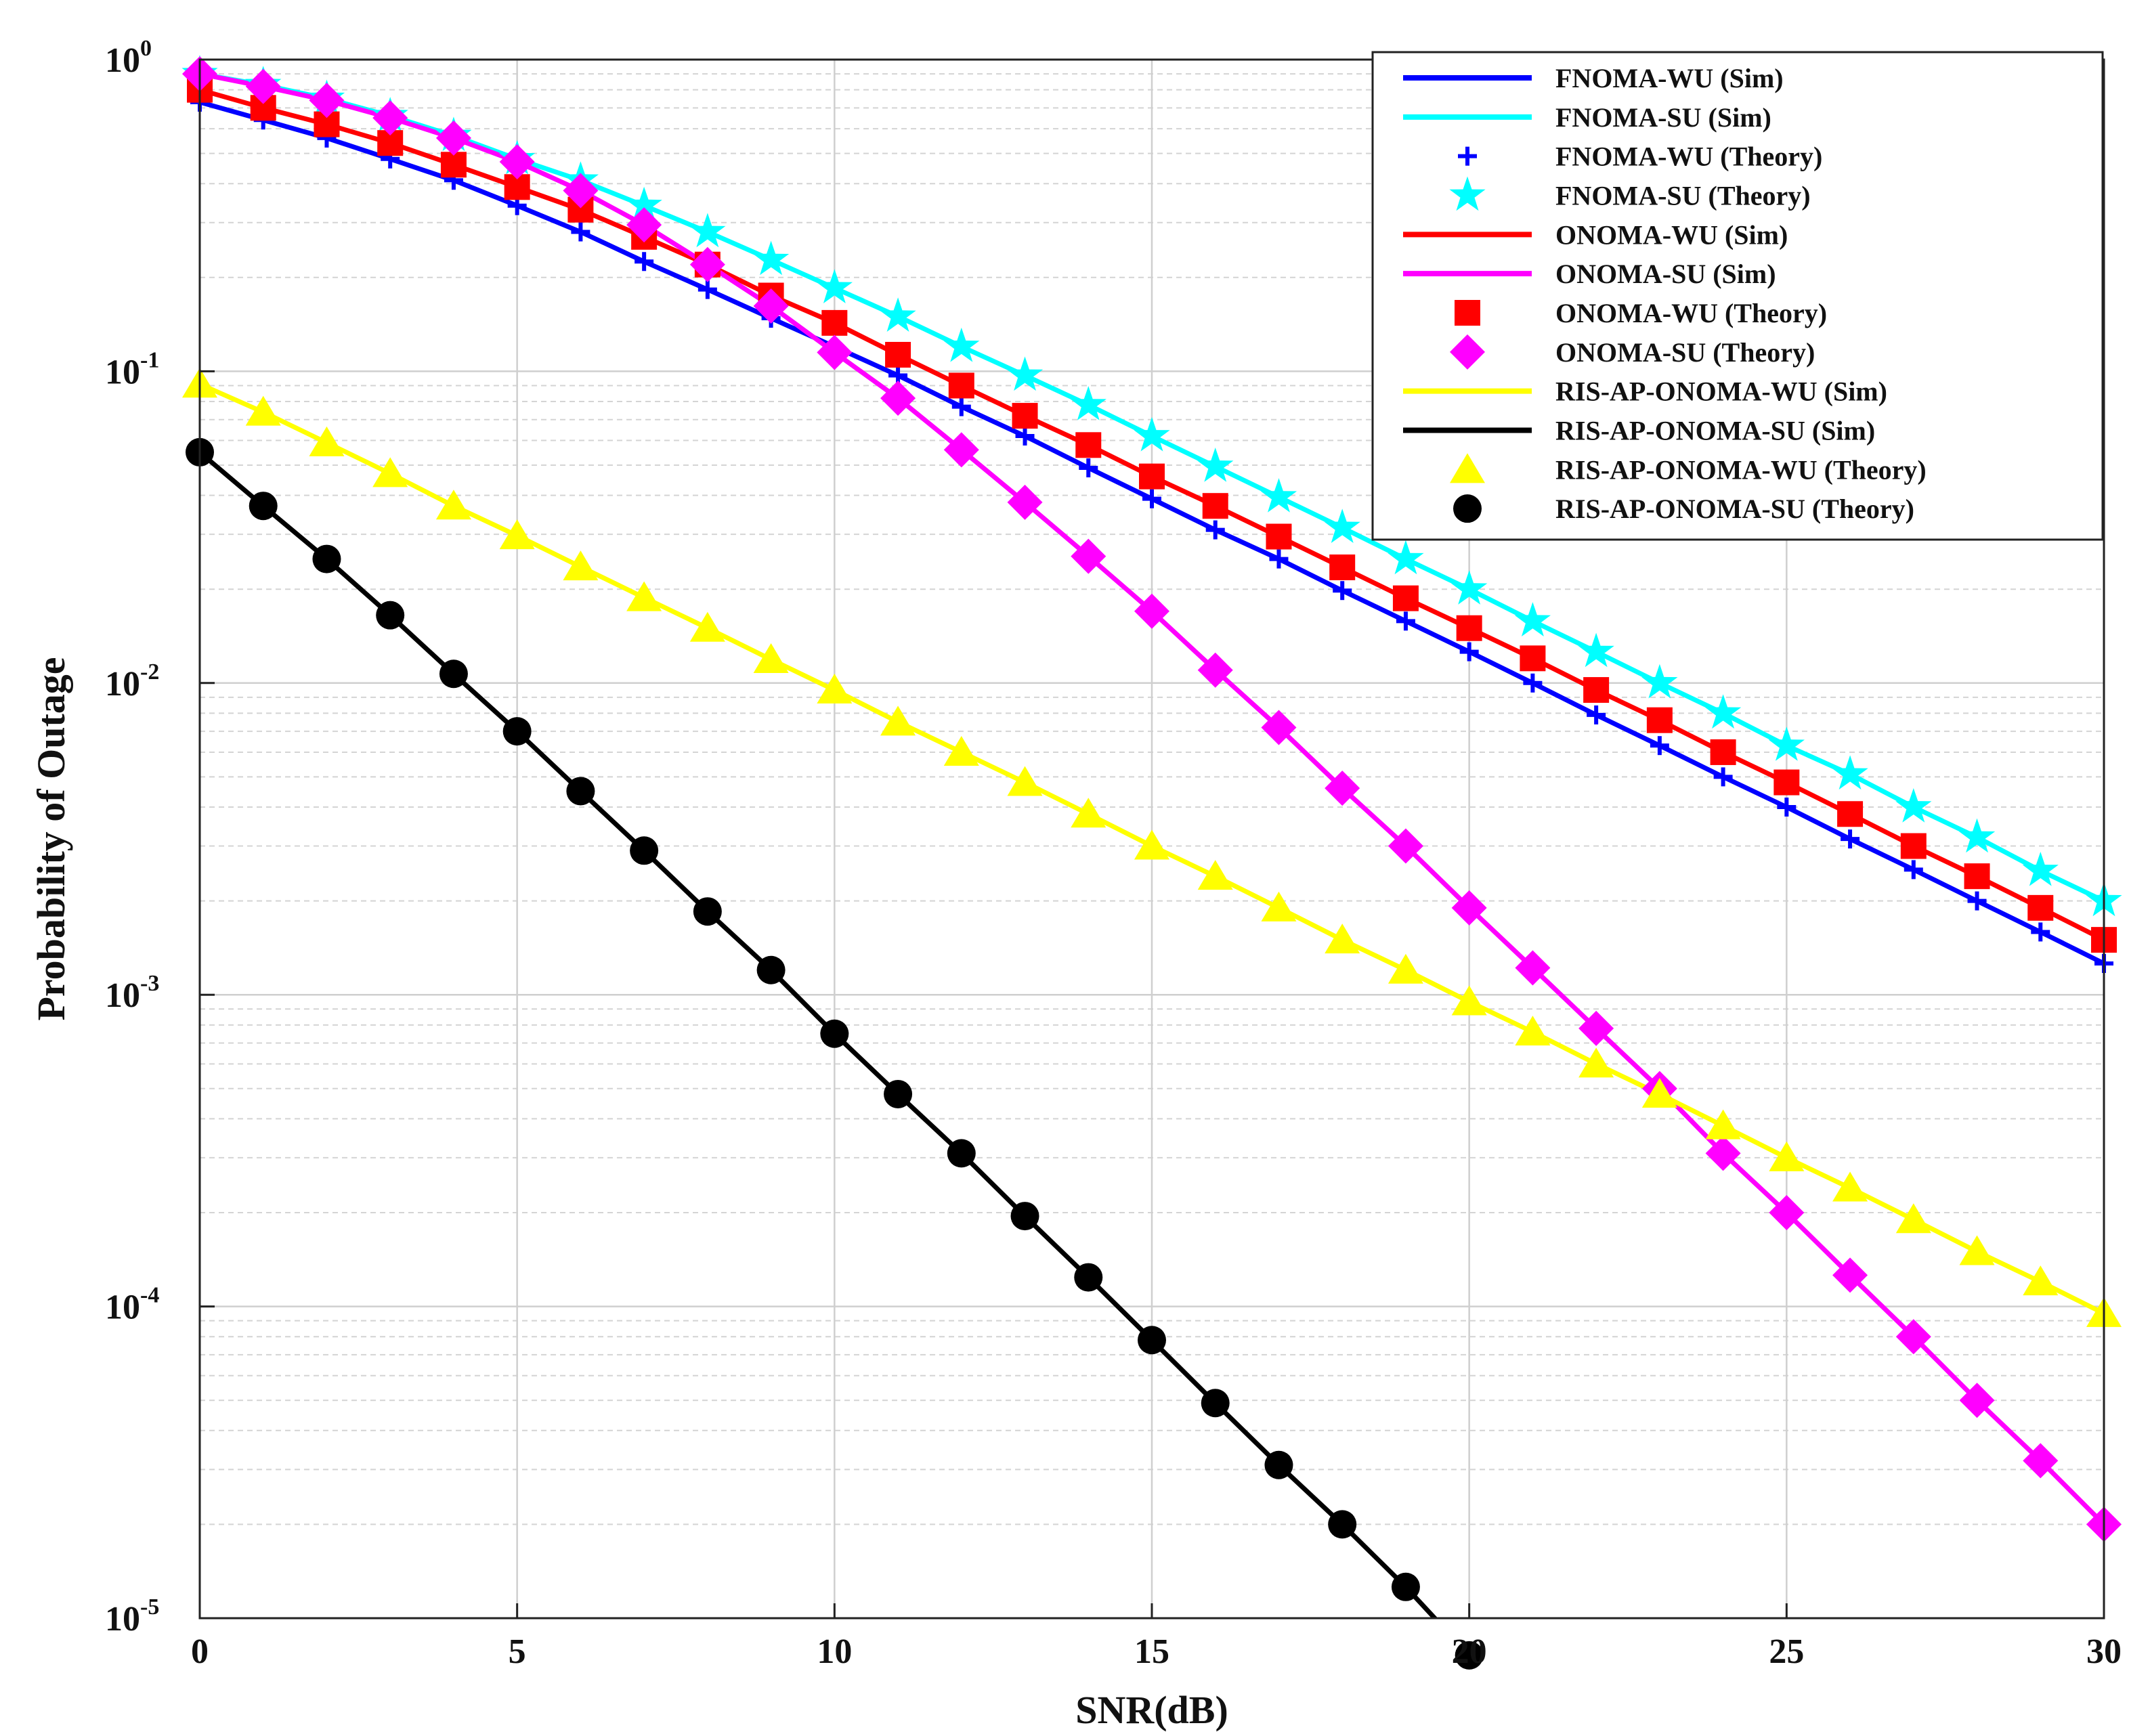 Image resolution: width=2150 pixels, height=1736 pixels. I want to click on legend-label: RIS-AP-ONOMA-SU (Sim), so click(1715, 431).